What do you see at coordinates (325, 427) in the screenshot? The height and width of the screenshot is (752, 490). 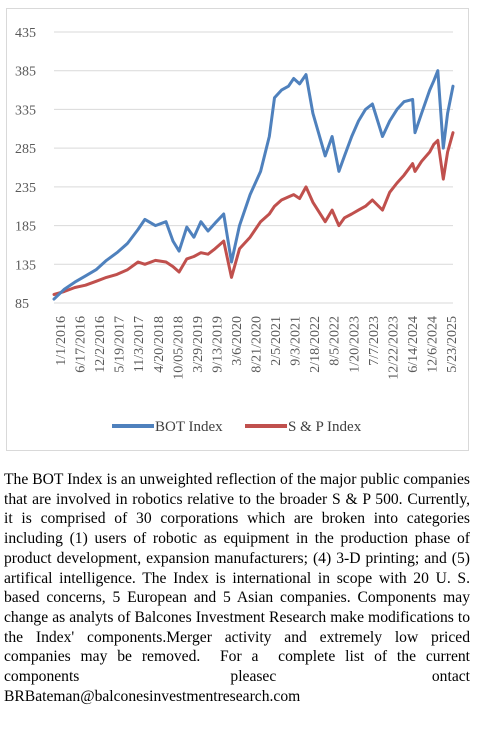 I see `legend-label: S & P Index` at bounding box center [325, 427].